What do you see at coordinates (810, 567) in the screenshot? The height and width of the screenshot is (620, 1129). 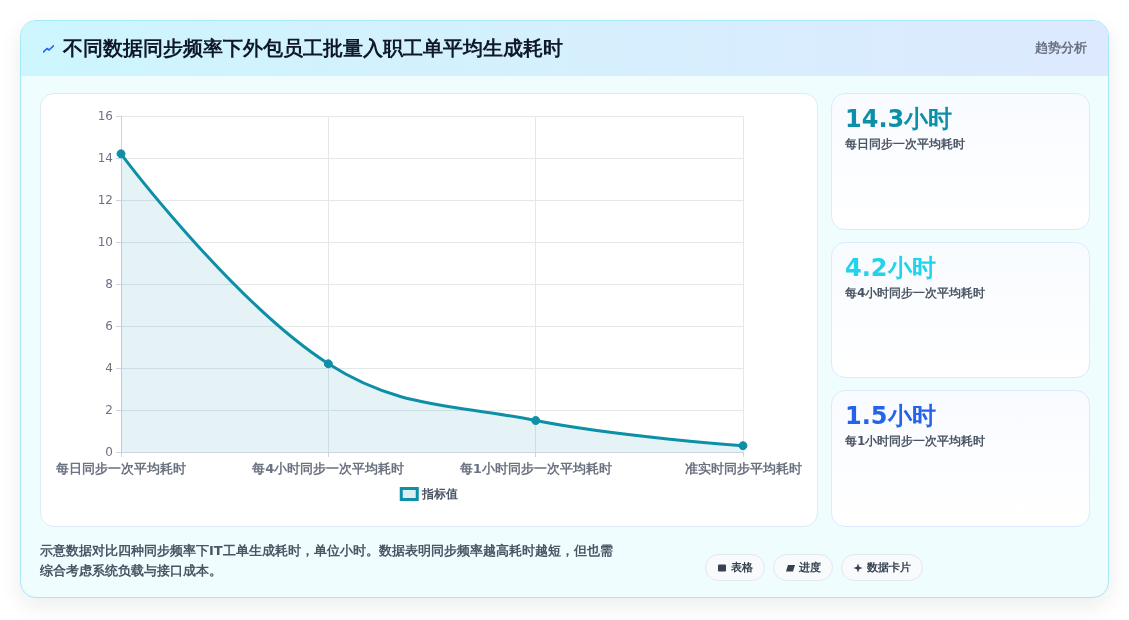 I see `text: 进度` at bounding box center [810, 567].